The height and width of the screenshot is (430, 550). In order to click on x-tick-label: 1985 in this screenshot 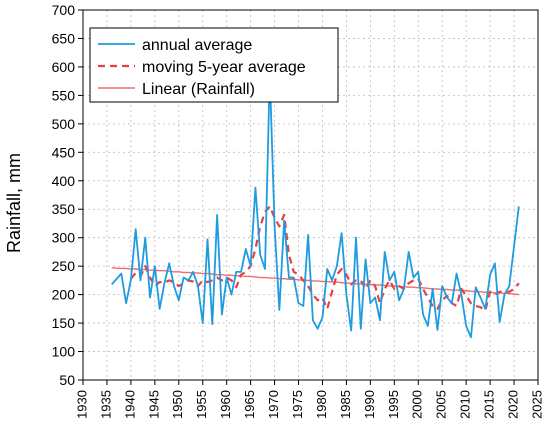, I will do `click(345, 404)`.